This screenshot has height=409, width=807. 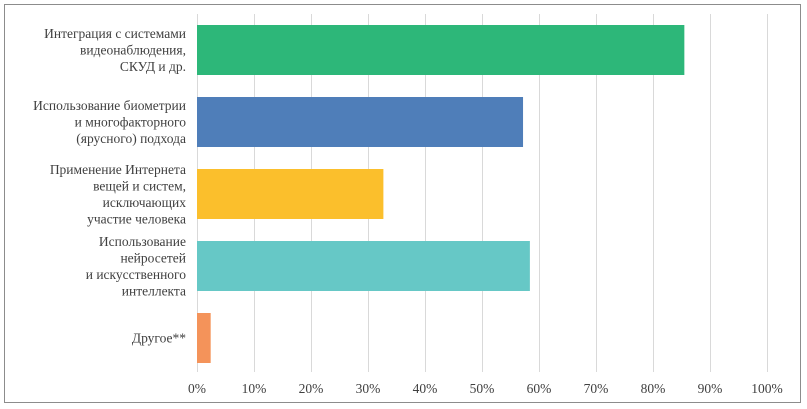 I want to click on category-label: видеонаблюдения,, so click(x=133, y=50).